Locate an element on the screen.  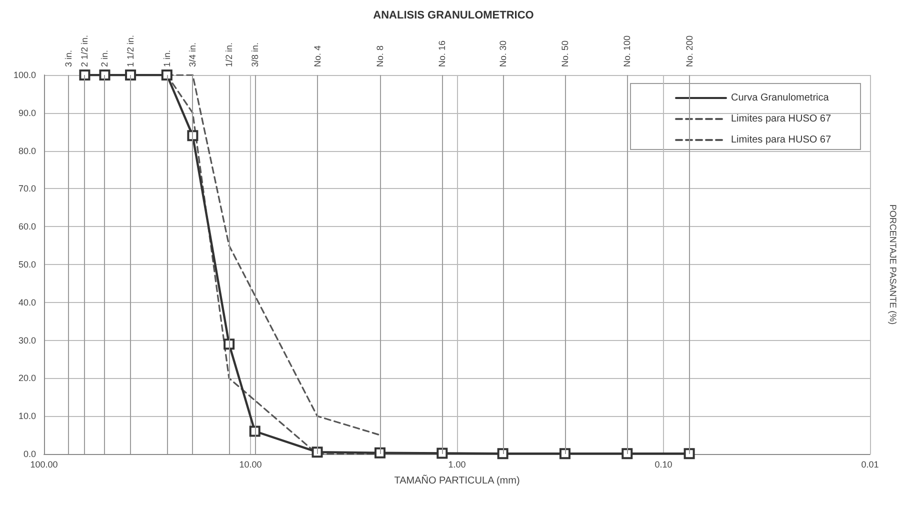
ref-line-label: 1 1/2 in. is located at coordinates (131, 50).